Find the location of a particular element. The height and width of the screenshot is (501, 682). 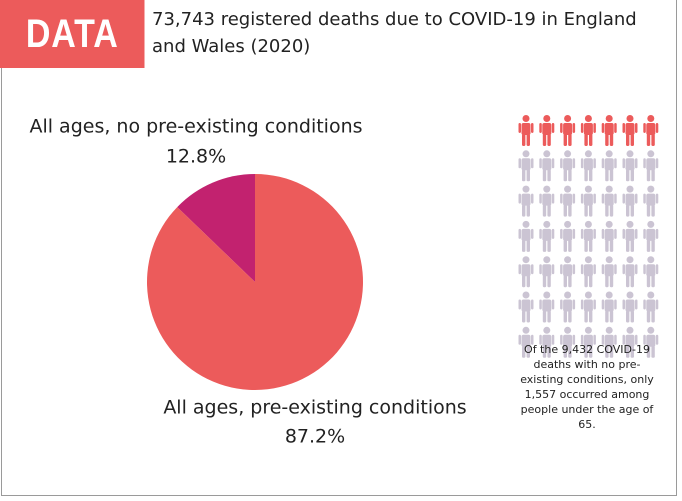

badge: DATA is located at coordinates (72, 34).